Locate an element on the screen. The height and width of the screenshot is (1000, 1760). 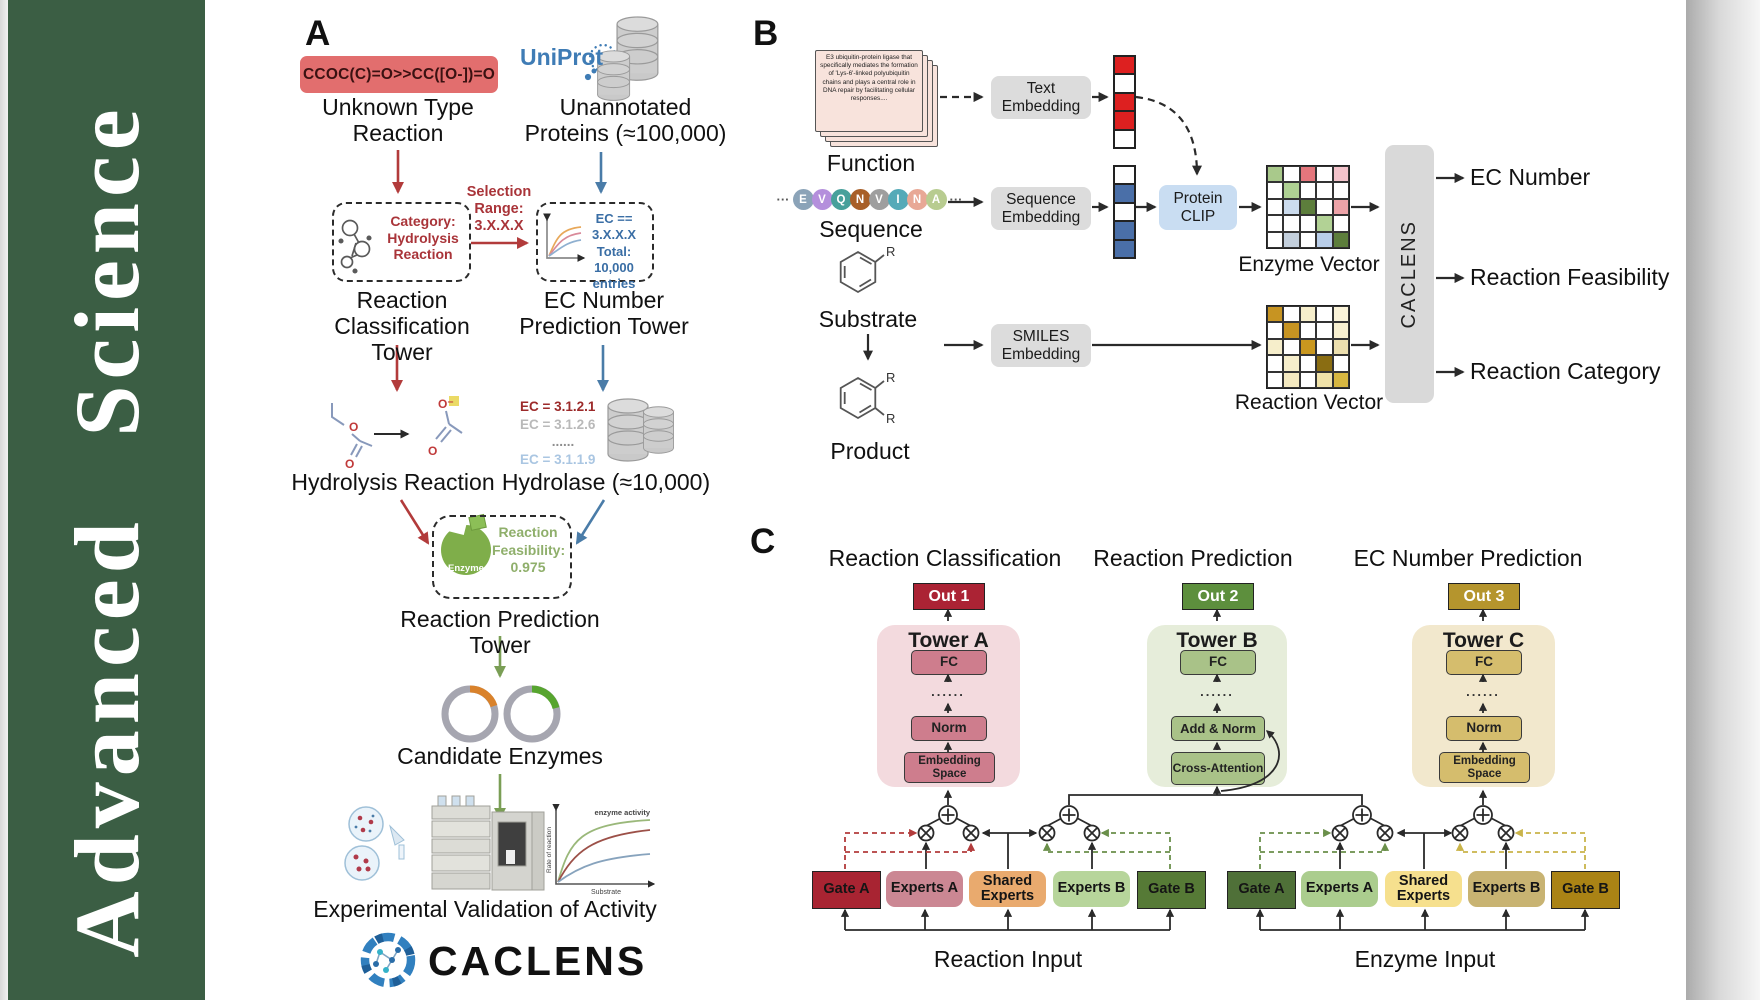
sequence-ellipsis-right: ··· is located at coordinates (956, 199).